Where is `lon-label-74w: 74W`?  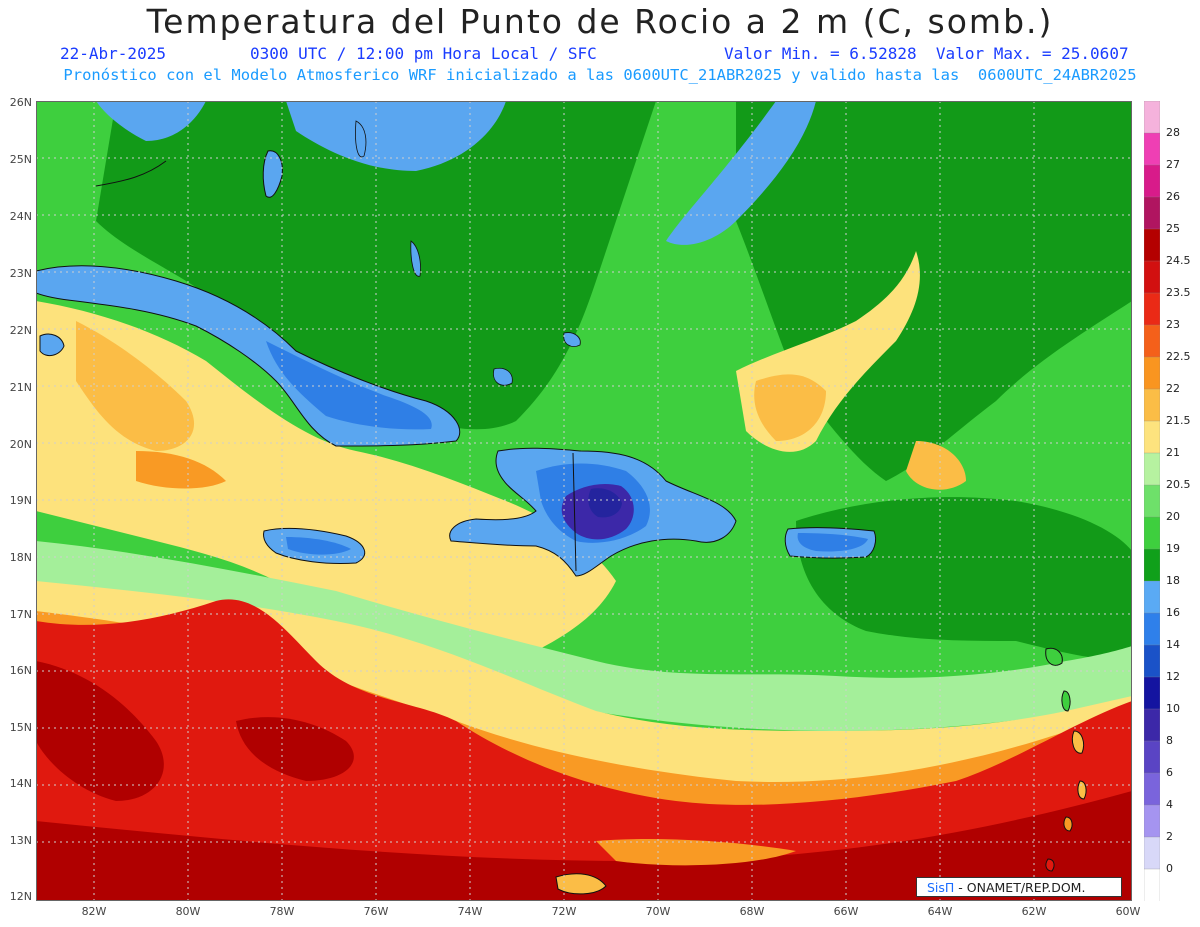
lon-label-74w: 74W is located at coordinates (470, 911).